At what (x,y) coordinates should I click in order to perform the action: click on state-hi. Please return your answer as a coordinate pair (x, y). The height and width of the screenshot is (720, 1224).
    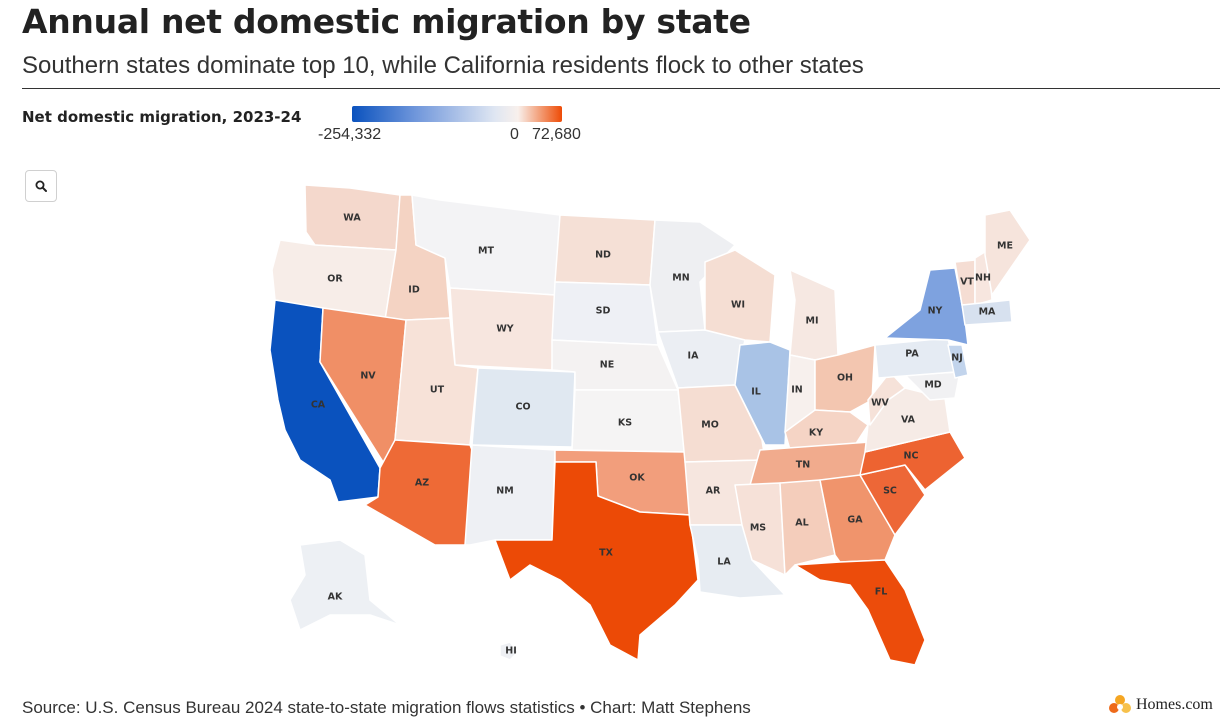
    Looking at the image, I should click on (509, 651).